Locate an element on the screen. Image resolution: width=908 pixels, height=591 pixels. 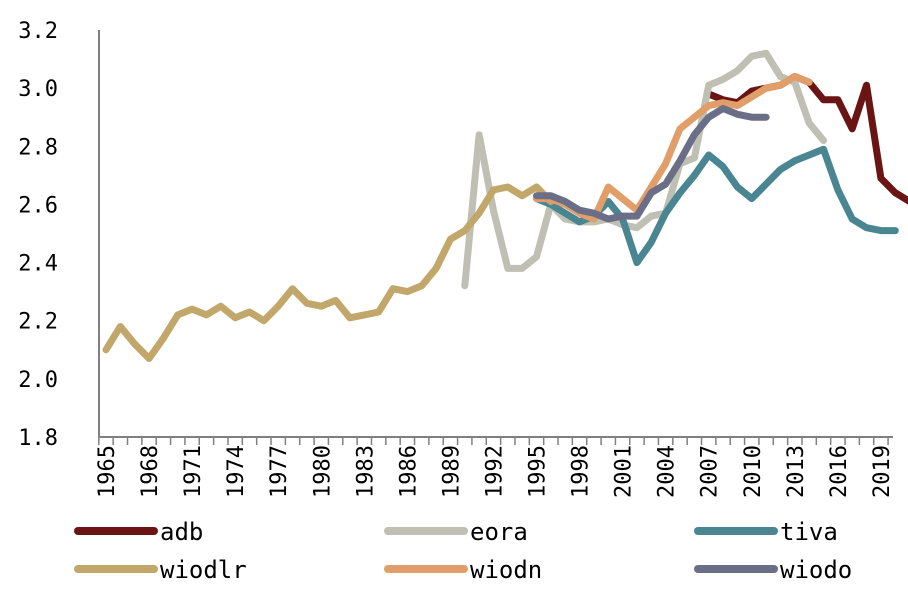
x-tick-label: 1968 is located at coordinates (150, 471).